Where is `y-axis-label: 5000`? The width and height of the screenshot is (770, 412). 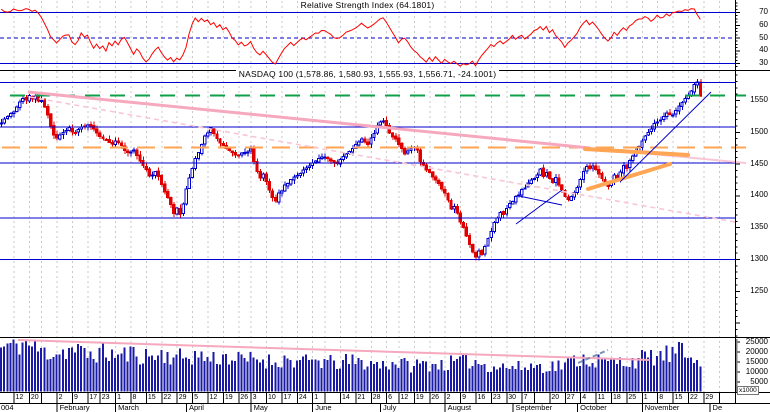 y-axis-label: 5000 is located at coordinates (759, 381).